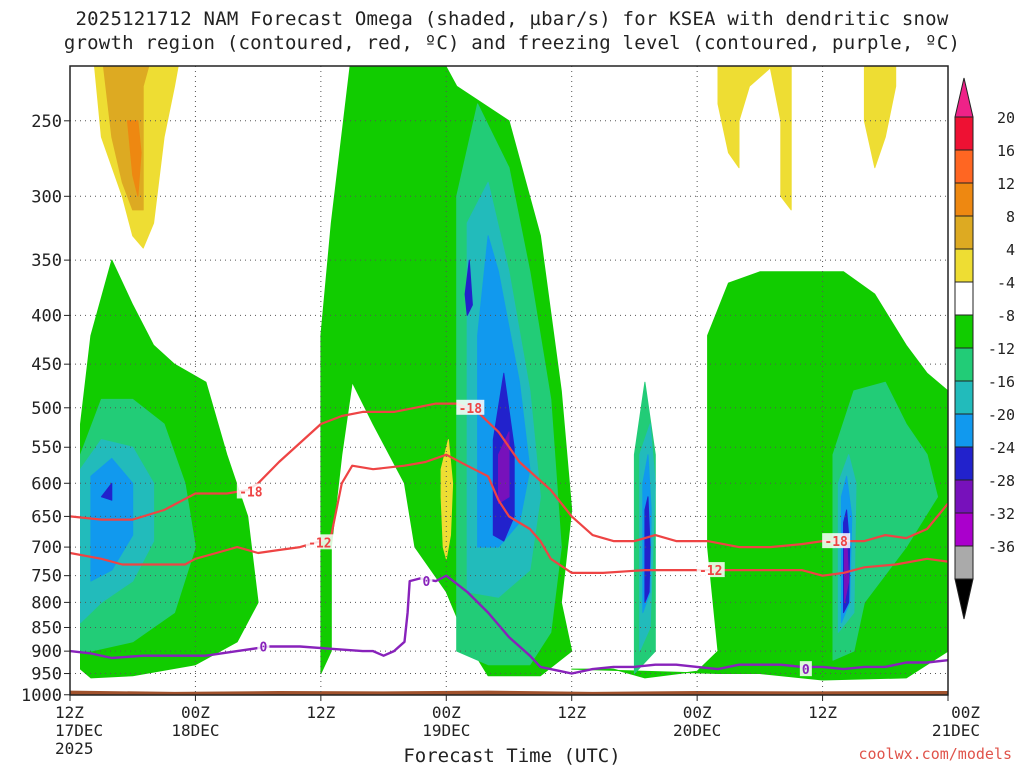 The height and width of the screenshot is (768, 1024). Describe the element at coordinates (1006, 184) in the screenshot. I see `colorbar-label: 12` at that location.